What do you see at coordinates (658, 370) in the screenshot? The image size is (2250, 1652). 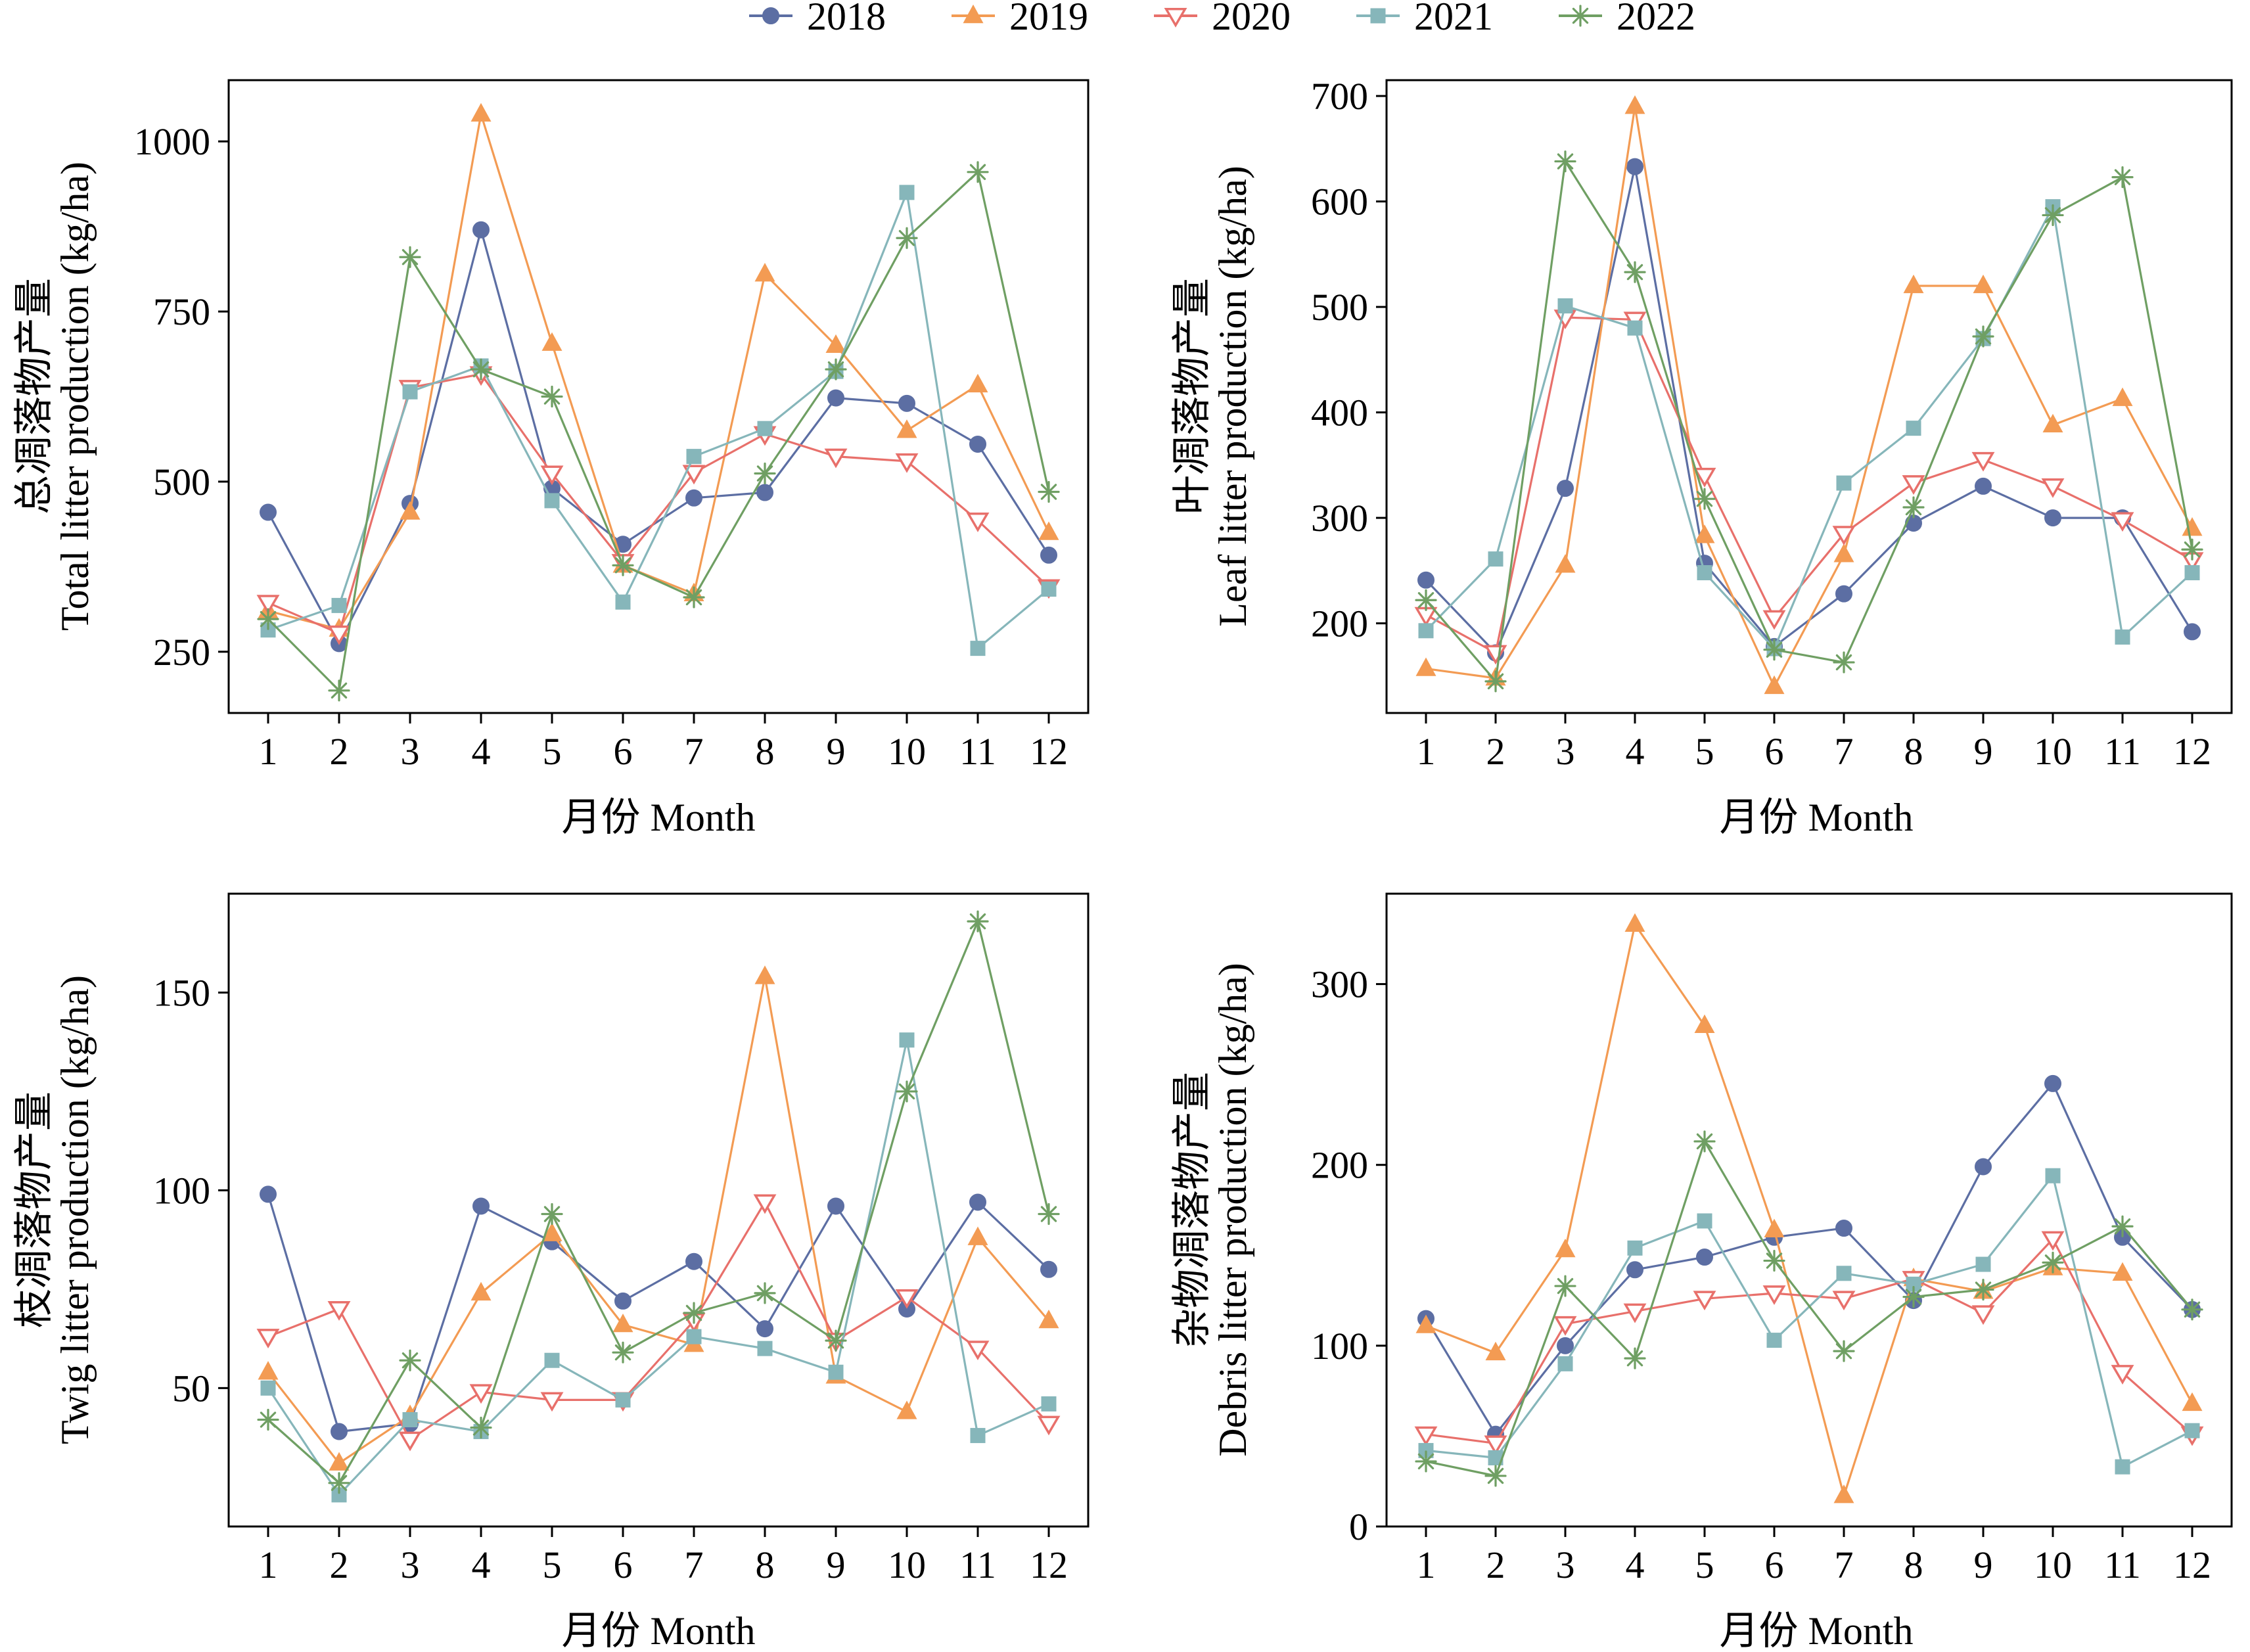 I see `series-2019` at bounding box center [658, 370].